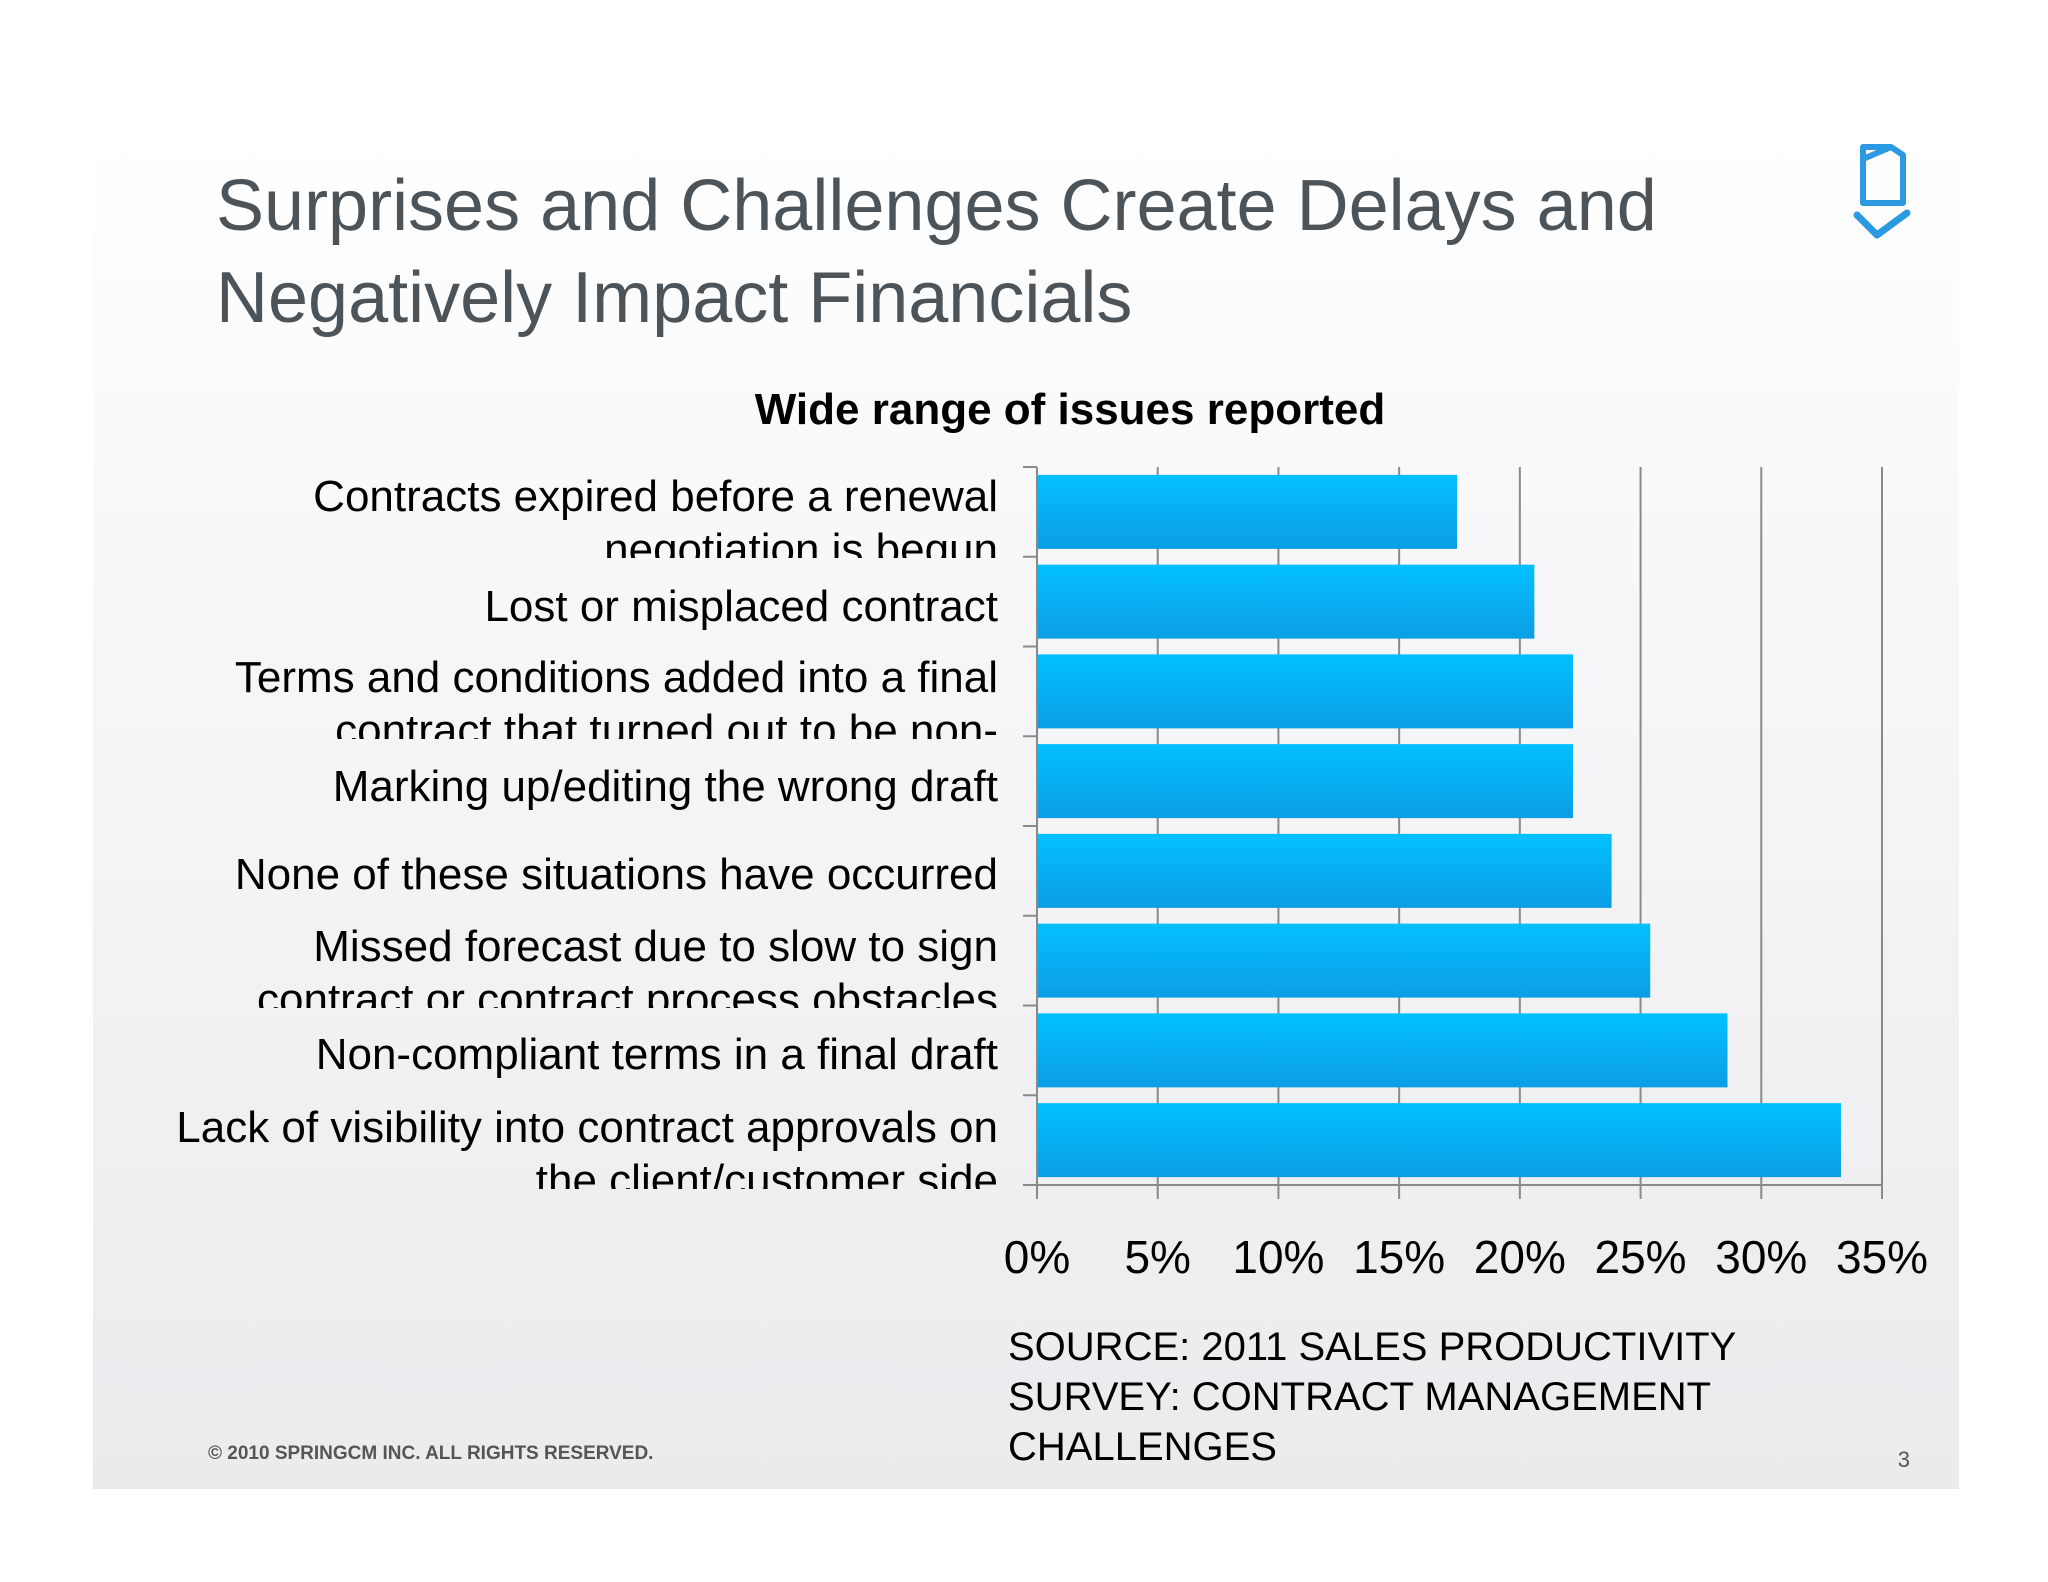  I want to click on x-tick-label: 30%, so click(1761, 1257).